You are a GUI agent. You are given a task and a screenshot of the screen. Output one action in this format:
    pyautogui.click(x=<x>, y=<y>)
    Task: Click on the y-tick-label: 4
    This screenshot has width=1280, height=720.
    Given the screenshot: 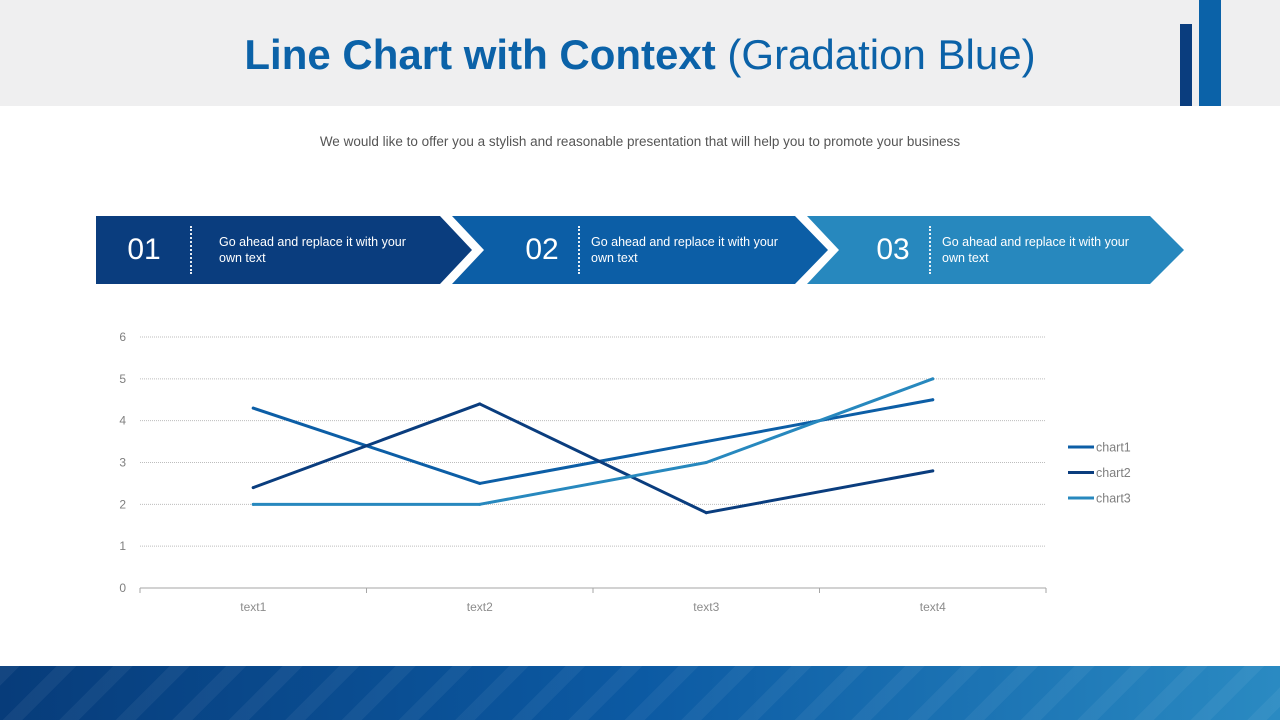 What is the action you would take?
    pyautogui.click(x=122, y=421)
    